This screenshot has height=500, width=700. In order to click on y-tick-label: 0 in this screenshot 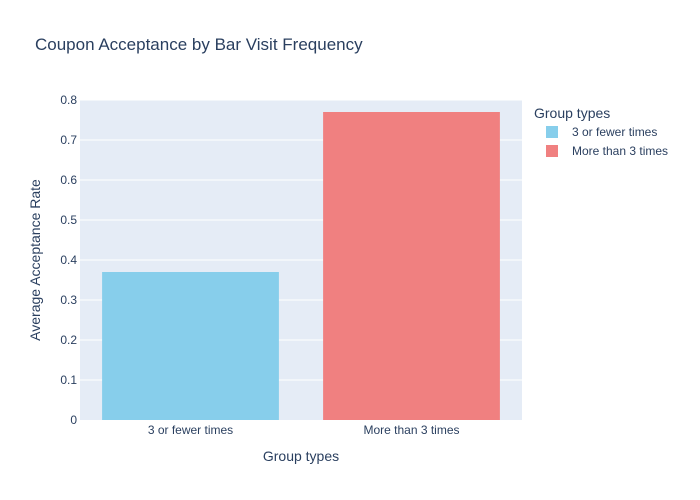, I will do `click(73, 420)`.